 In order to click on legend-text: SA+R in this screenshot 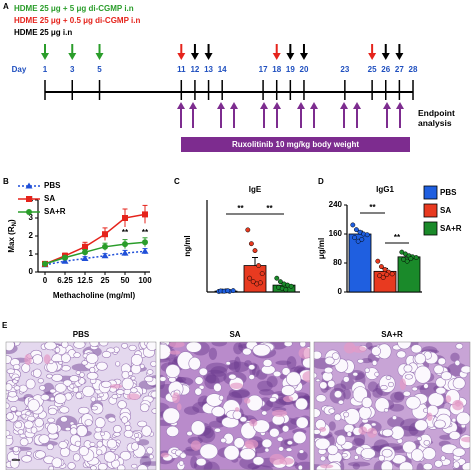, I will do `click(451, 228)`.